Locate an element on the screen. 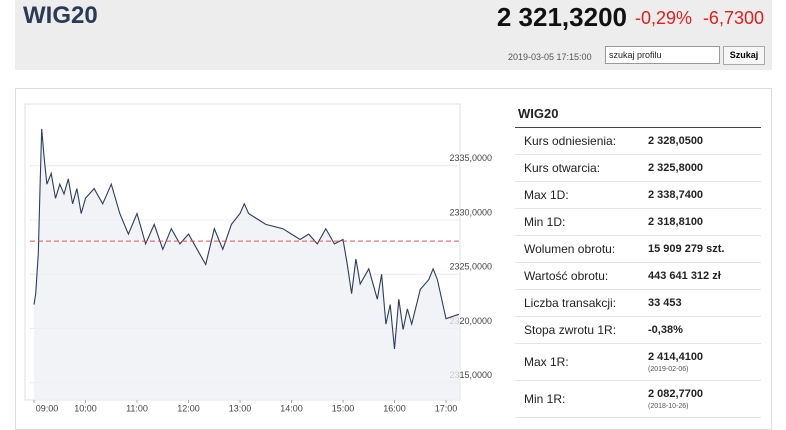 The image size is (786, 430). x-tick-label: 15:00 is located at coordinates (343, 408).